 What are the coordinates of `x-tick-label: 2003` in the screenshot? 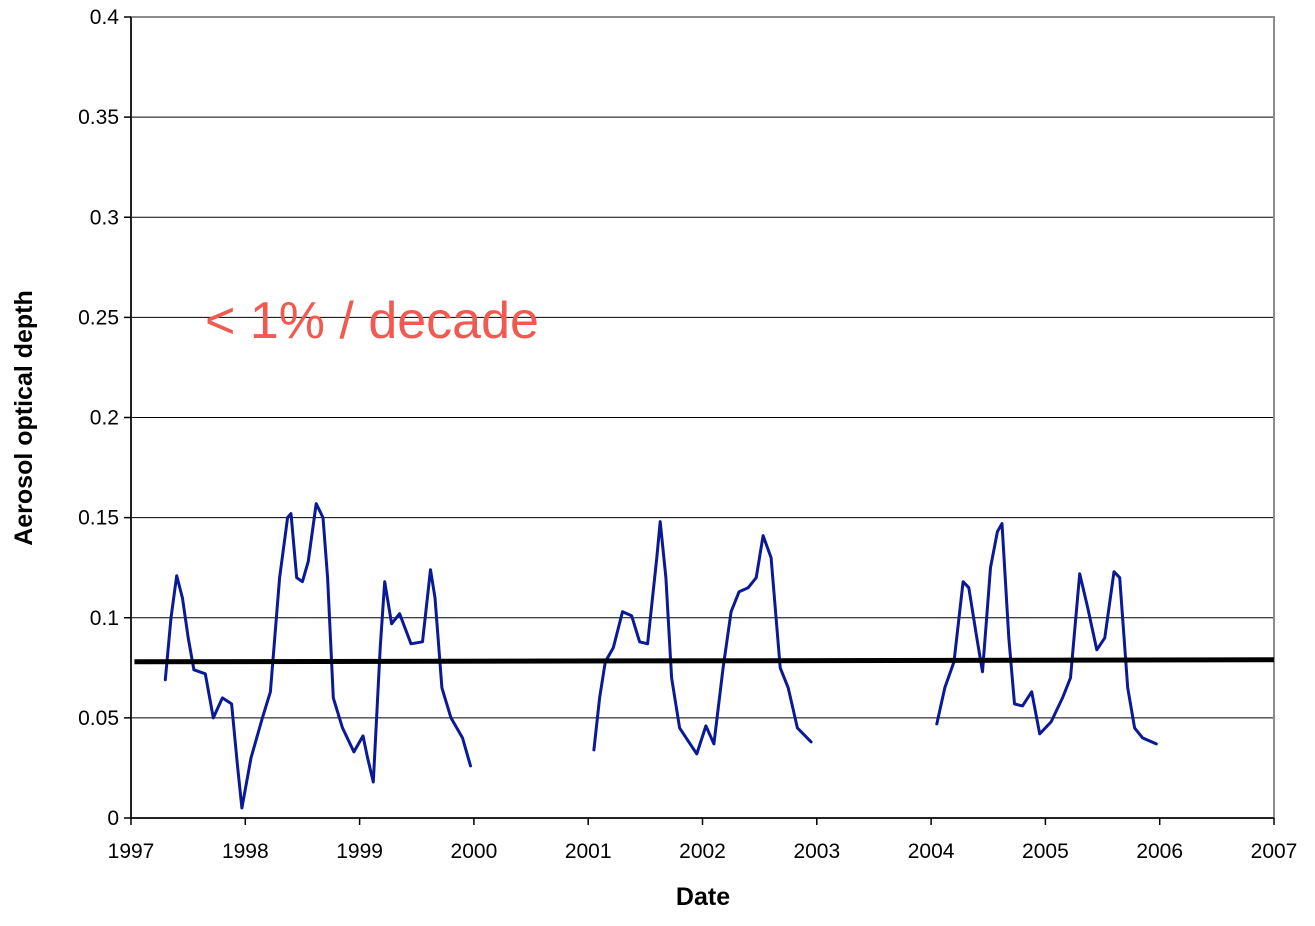 It's located at (816, 851).